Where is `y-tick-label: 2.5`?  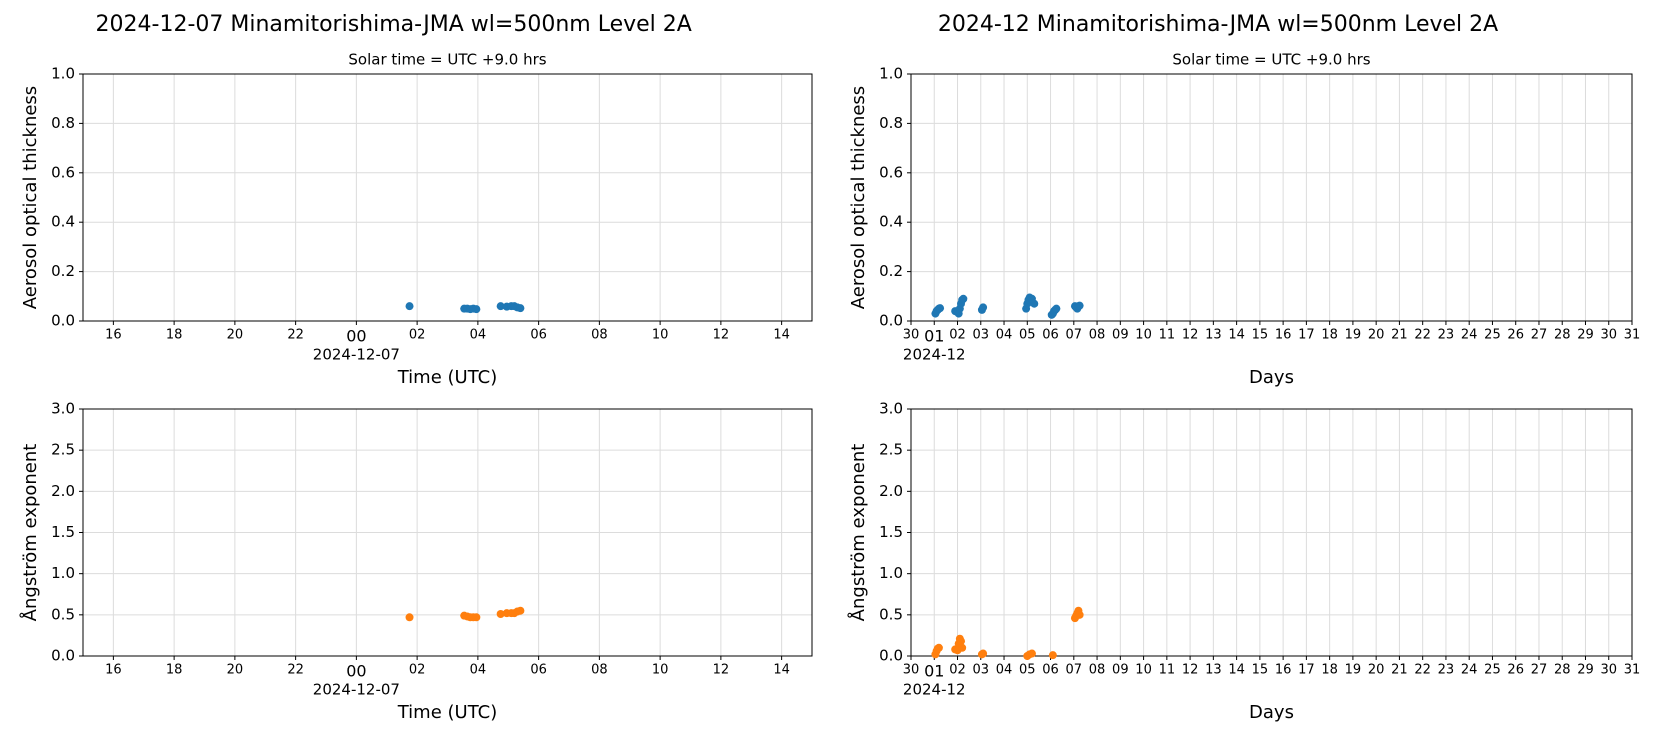 y-tick-label: 2.5 is located at coordinates (63, 450).